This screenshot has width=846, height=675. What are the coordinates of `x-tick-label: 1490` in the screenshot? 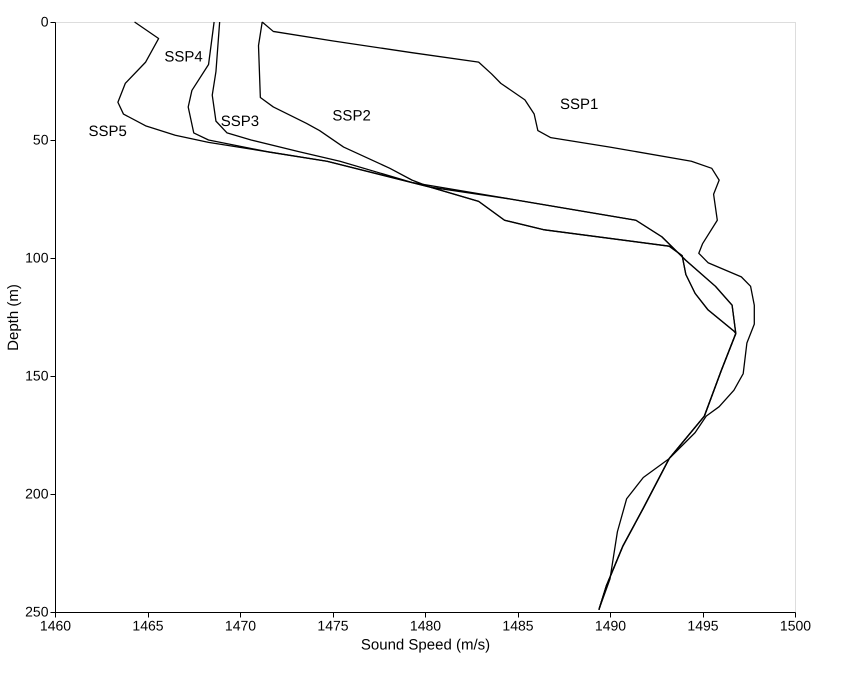 It's located at (610, 626).